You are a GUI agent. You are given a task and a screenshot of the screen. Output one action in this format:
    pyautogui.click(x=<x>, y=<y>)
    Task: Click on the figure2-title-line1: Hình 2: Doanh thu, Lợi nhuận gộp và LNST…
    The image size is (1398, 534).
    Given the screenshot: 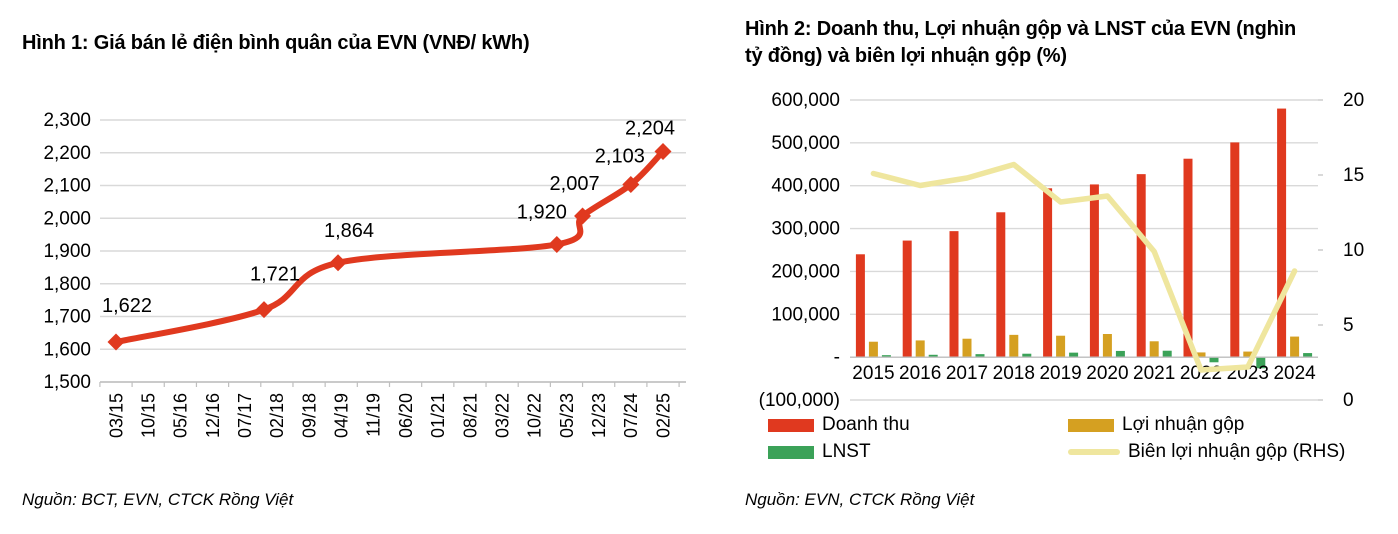 What is the action you would take?
    pyautogui.click(x=1020, y=29)
    